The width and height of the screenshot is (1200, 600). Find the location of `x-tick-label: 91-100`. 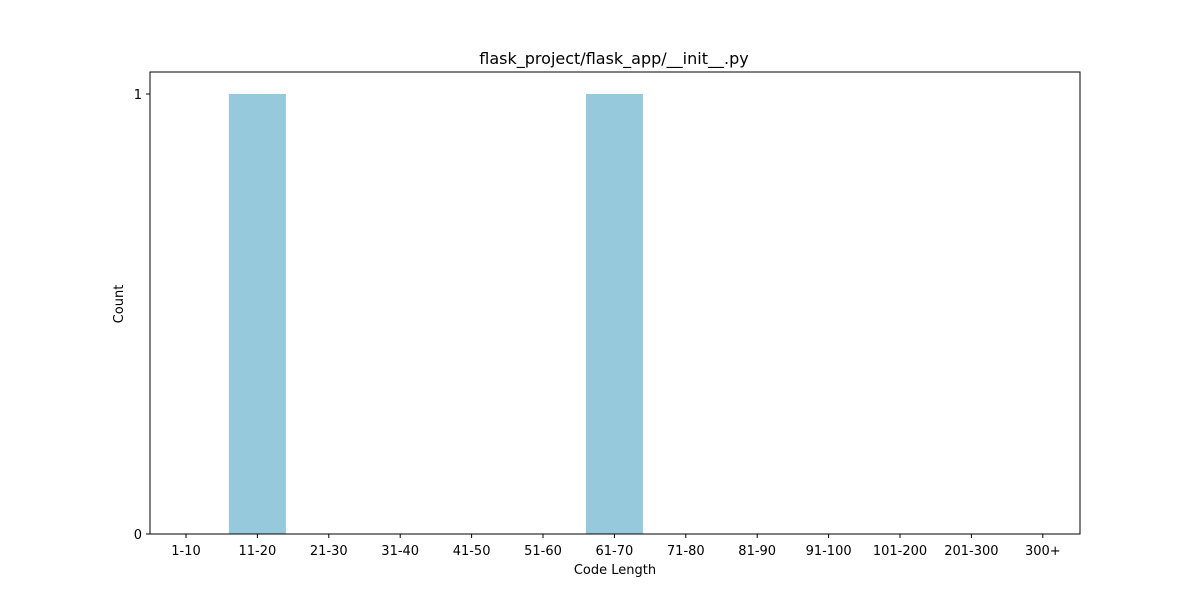

x-tick-label: 91-100 is located at coordinates (829, 551).